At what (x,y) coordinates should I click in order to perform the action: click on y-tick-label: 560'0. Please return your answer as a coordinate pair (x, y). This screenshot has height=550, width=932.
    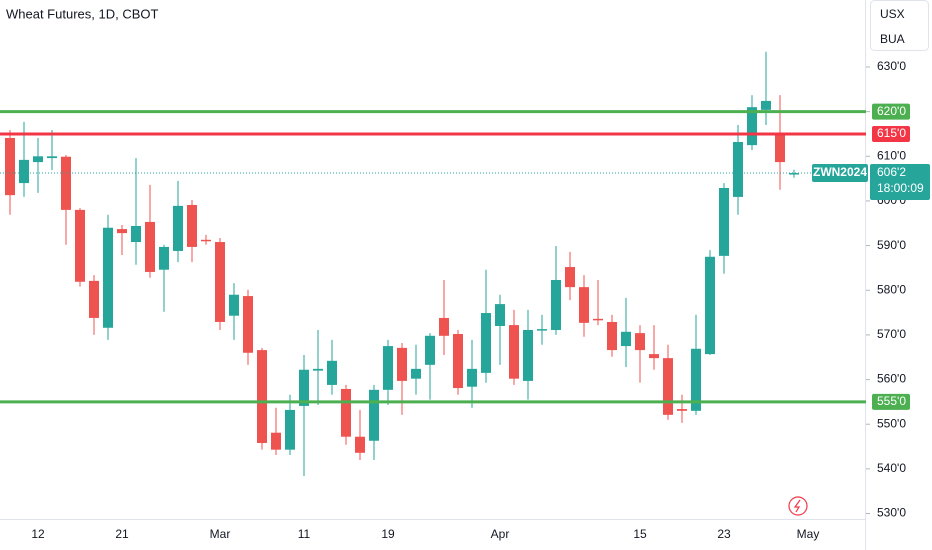
    Looking at the image, I should click on (891, 379).